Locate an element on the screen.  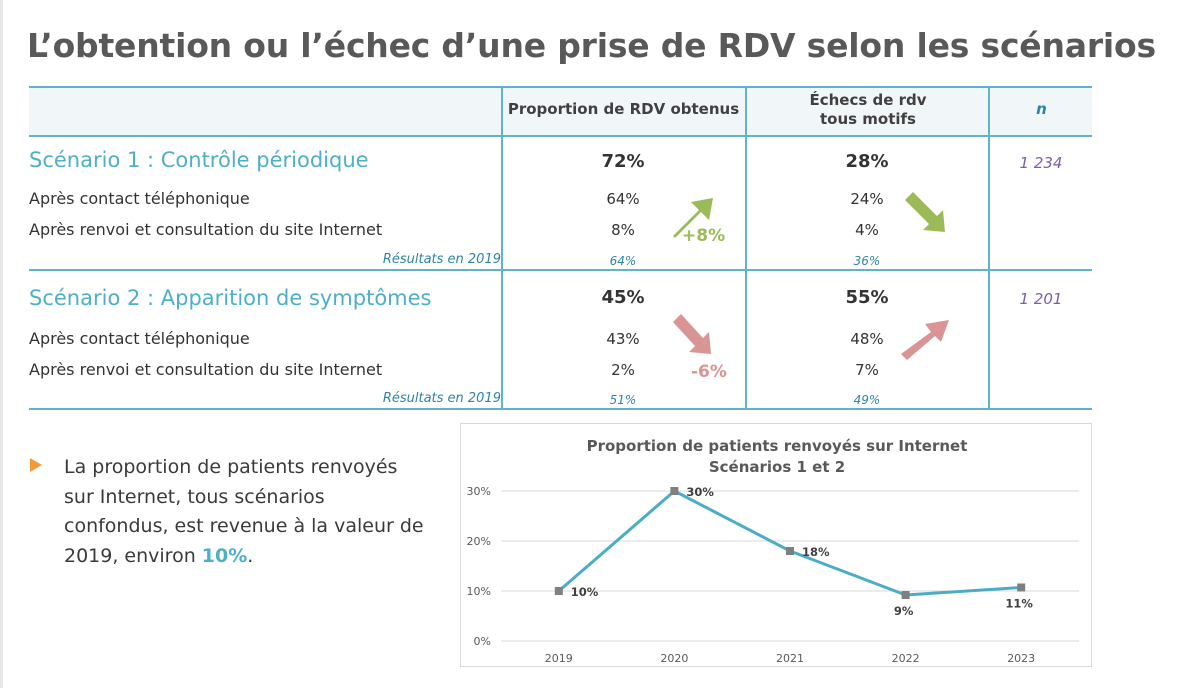
x-tick-label: 2019 is located at coordinates (559, 658).